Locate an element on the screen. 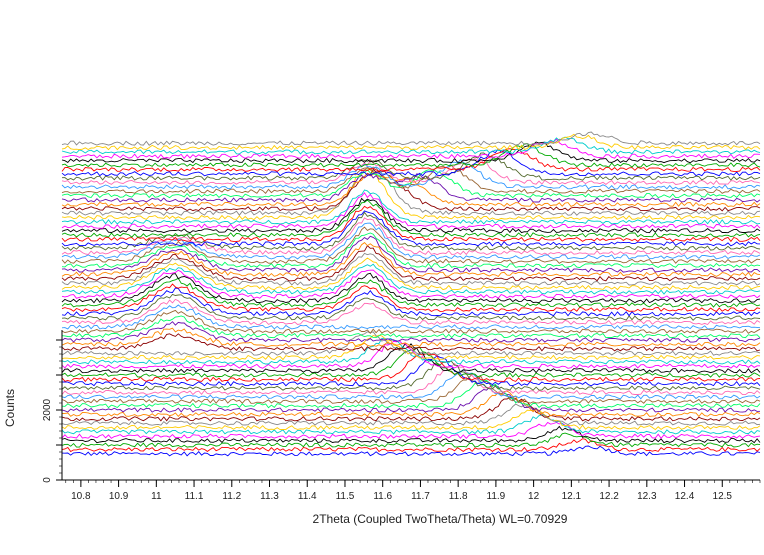 This screenshot has height=555, width=764. x-tick-label: 12.2 is located at coordinates (609, 496).